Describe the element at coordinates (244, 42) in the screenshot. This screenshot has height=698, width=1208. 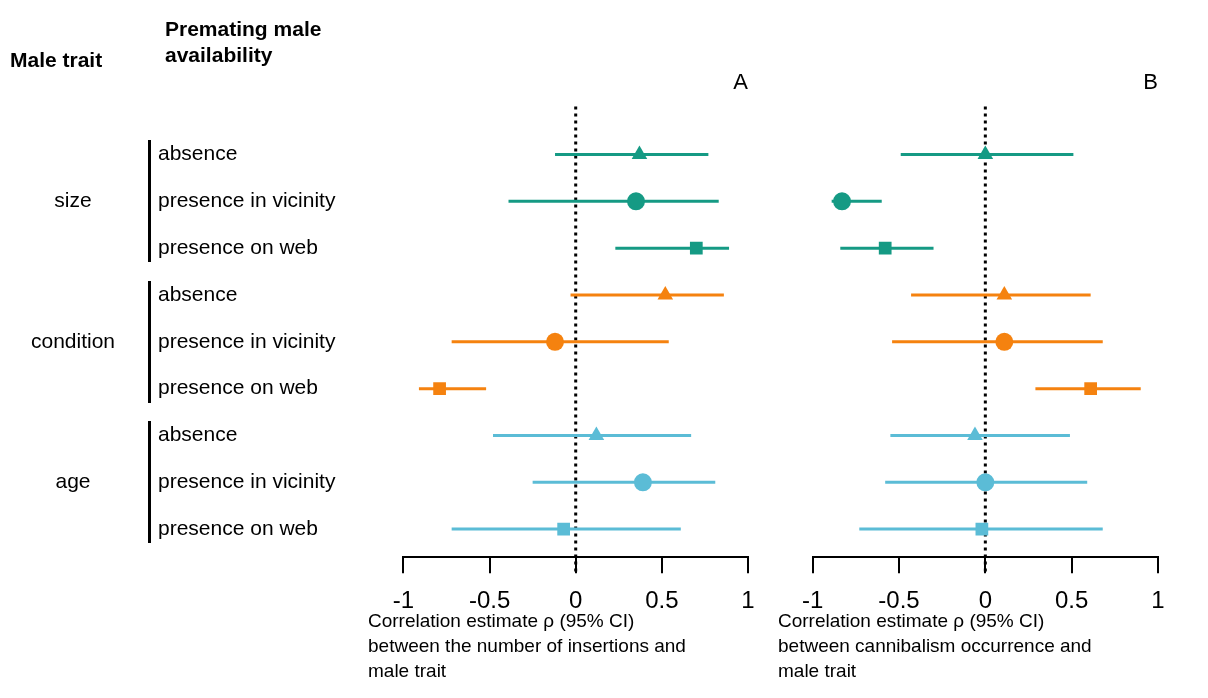
I see `y-axis-title: Premating male availability` at that location.